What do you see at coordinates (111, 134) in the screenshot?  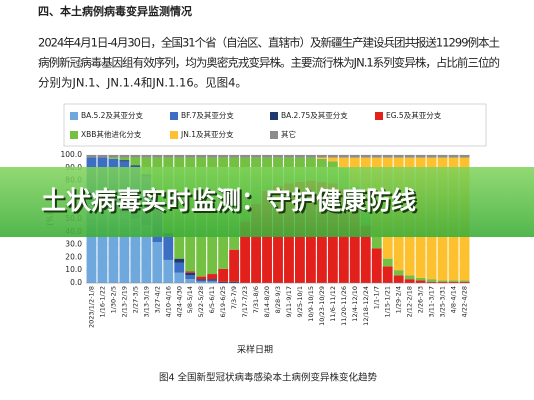 I see `legend-label: XBB其他进化分支` at bounding box center [111, 134].